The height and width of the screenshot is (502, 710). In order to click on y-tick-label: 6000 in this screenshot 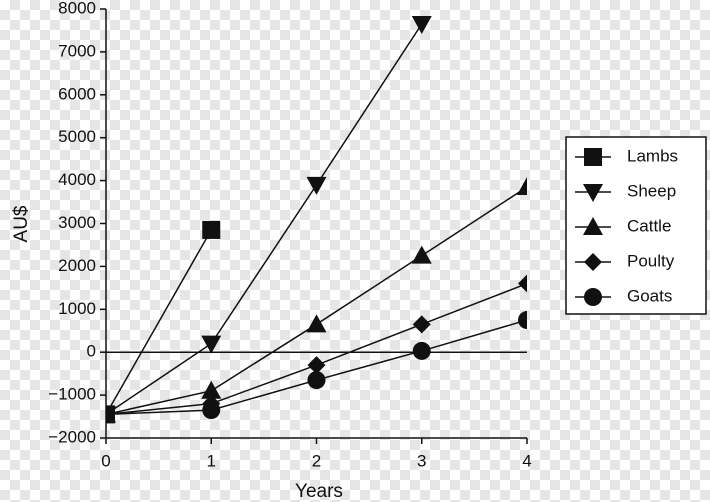, I will do `click(77, 93)`.